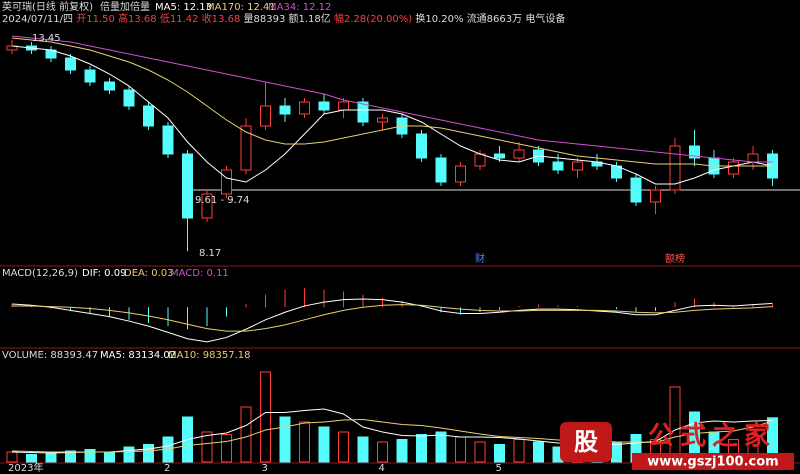 Image resolution: width=800 pixels, height=474 pixels. I want to click on dif-line, so click(392, 320).